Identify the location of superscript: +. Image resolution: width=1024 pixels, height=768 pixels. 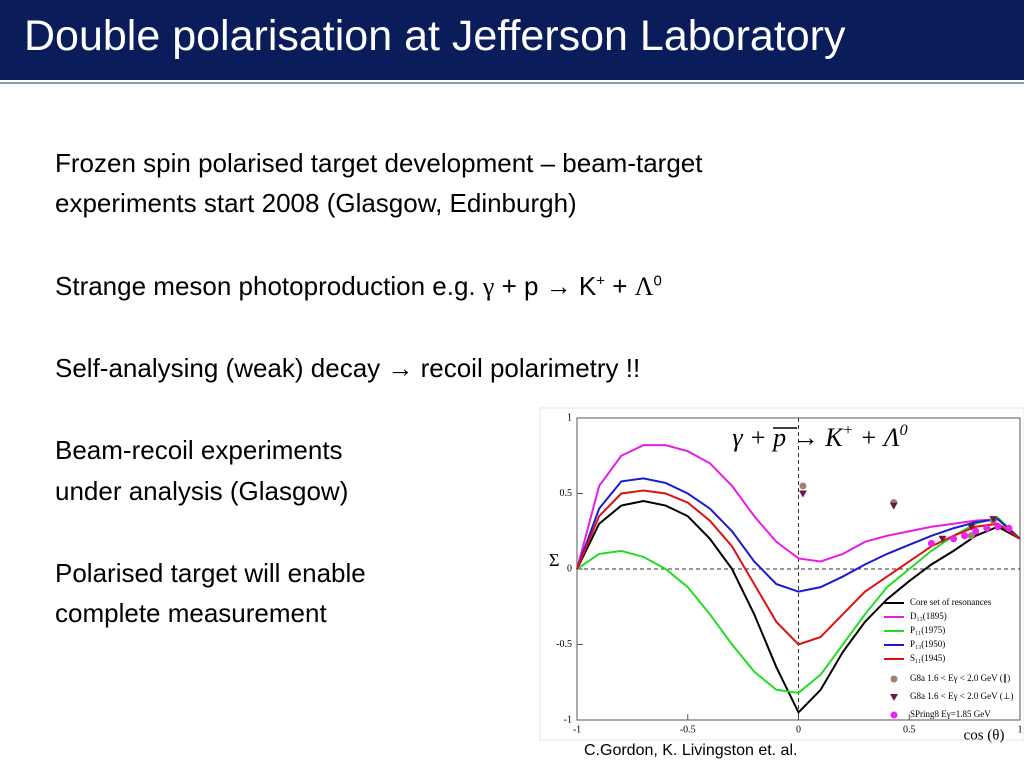
(601, 281).